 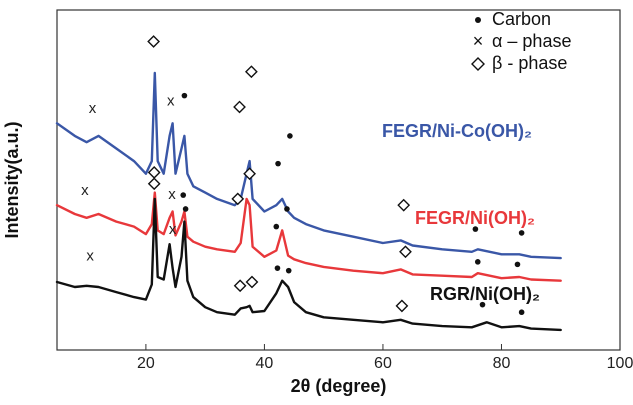 I want to click on series-labels-layer: FEGR/Ni-Co(OH)₂ FEGR/Ni(OH)₂ RGR/Ni(OH)₂, so click(x=461, y=212).